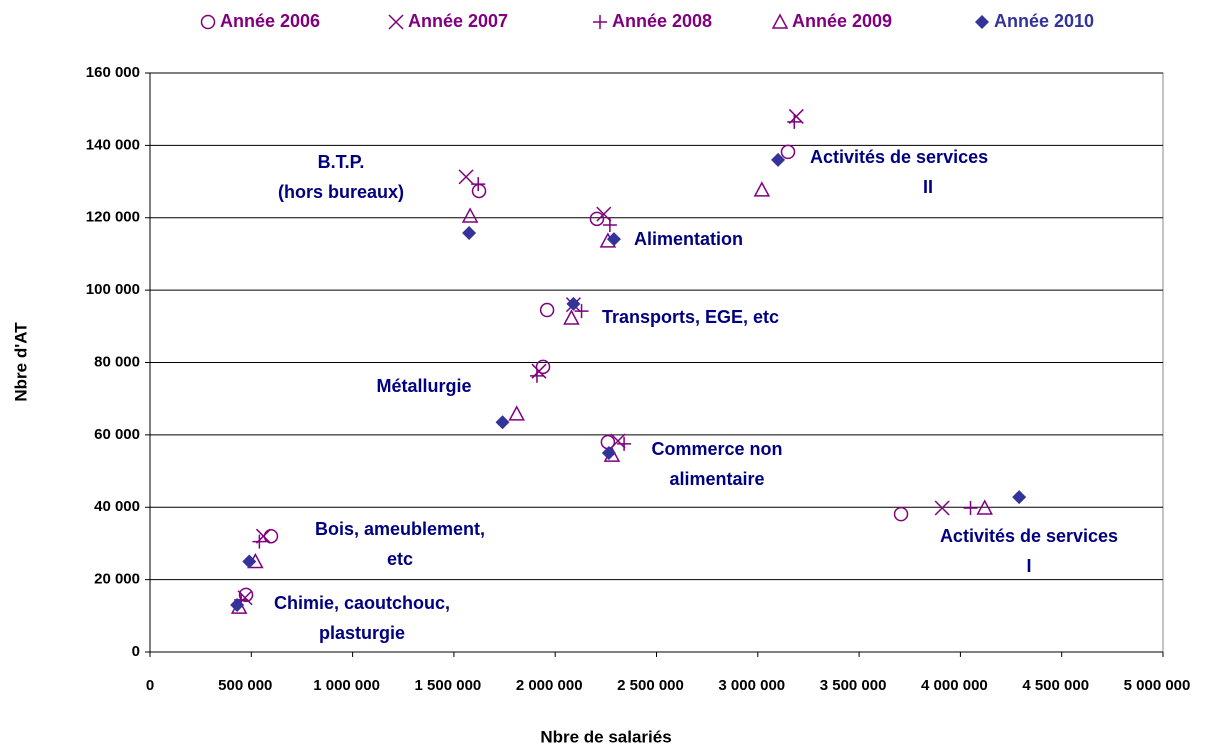 This screenshot has width=1211, height=745. I want to click on annotation: Bois, ameublement,, so click(400, 529).